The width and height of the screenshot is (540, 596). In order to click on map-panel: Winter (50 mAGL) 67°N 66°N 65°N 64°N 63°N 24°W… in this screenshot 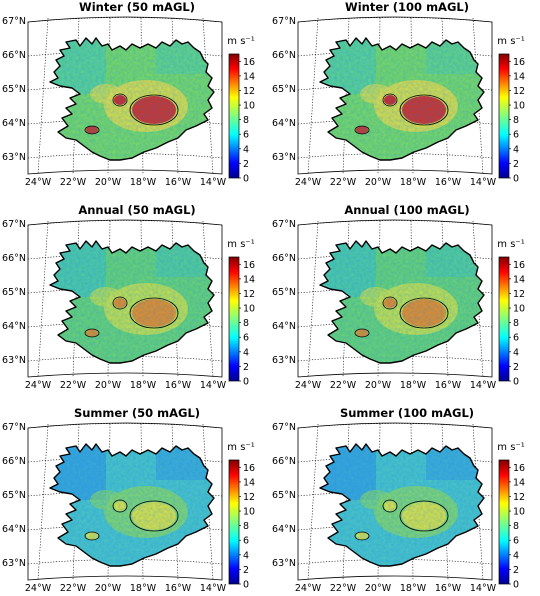, I will do `click(128, 94)`.